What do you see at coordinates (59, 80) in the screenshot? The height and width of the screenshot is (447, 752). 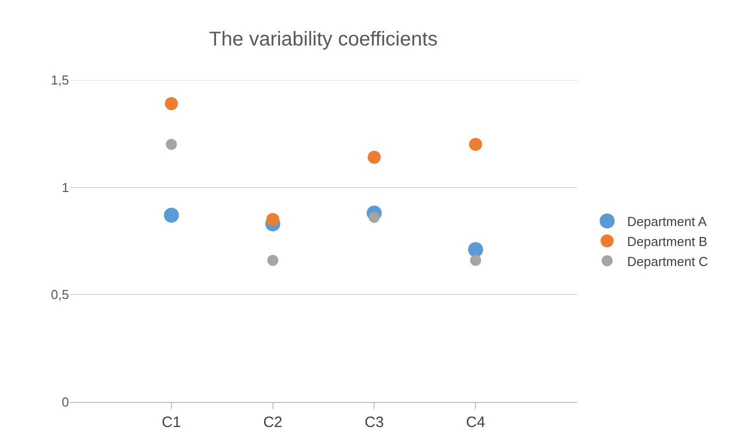 I see `y-tick-label: 1,5` at bounding box center [59, 80].